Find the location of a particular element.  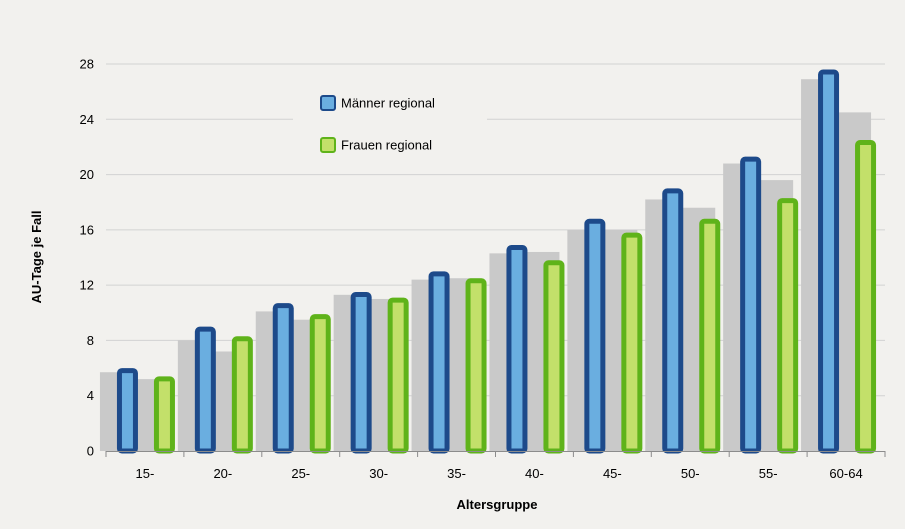

y-tick-label: 8 is located at coordinates (90, 340).